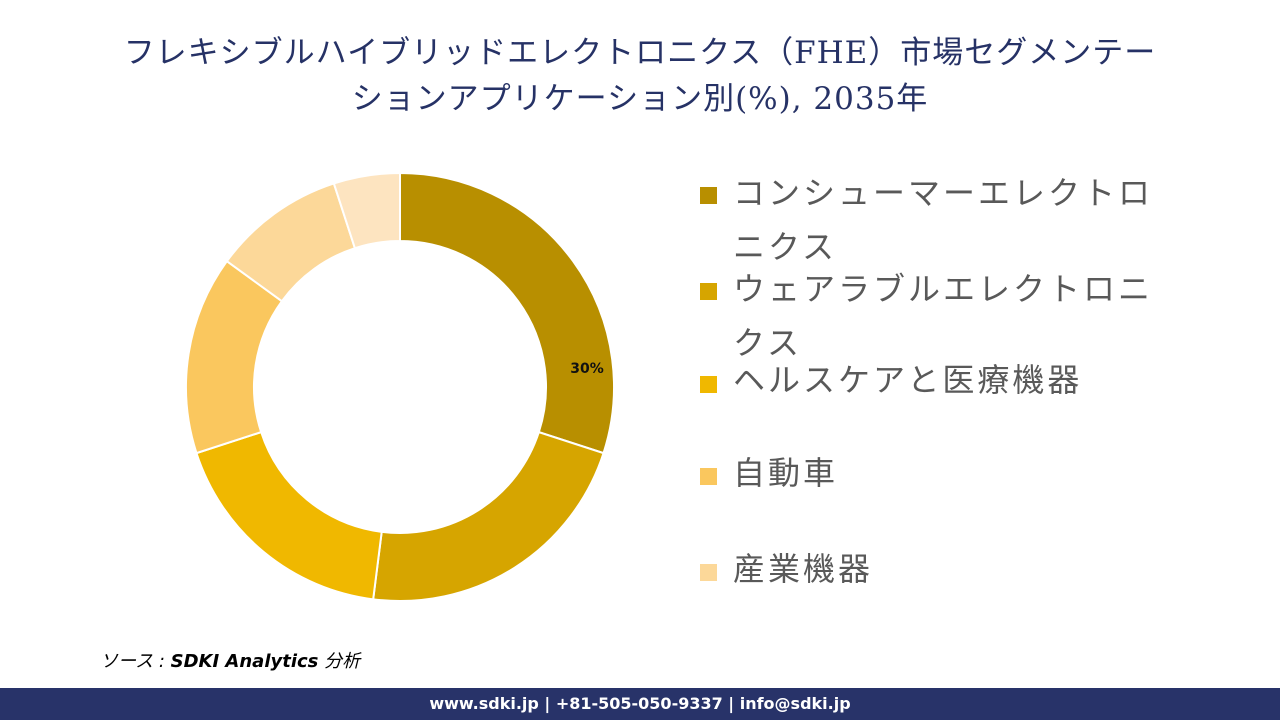 The image size is (1280, 720). Describe the element at coordinates (244, 661) in the screenshot. I see `source-name: SDKI Analytics` at that location.